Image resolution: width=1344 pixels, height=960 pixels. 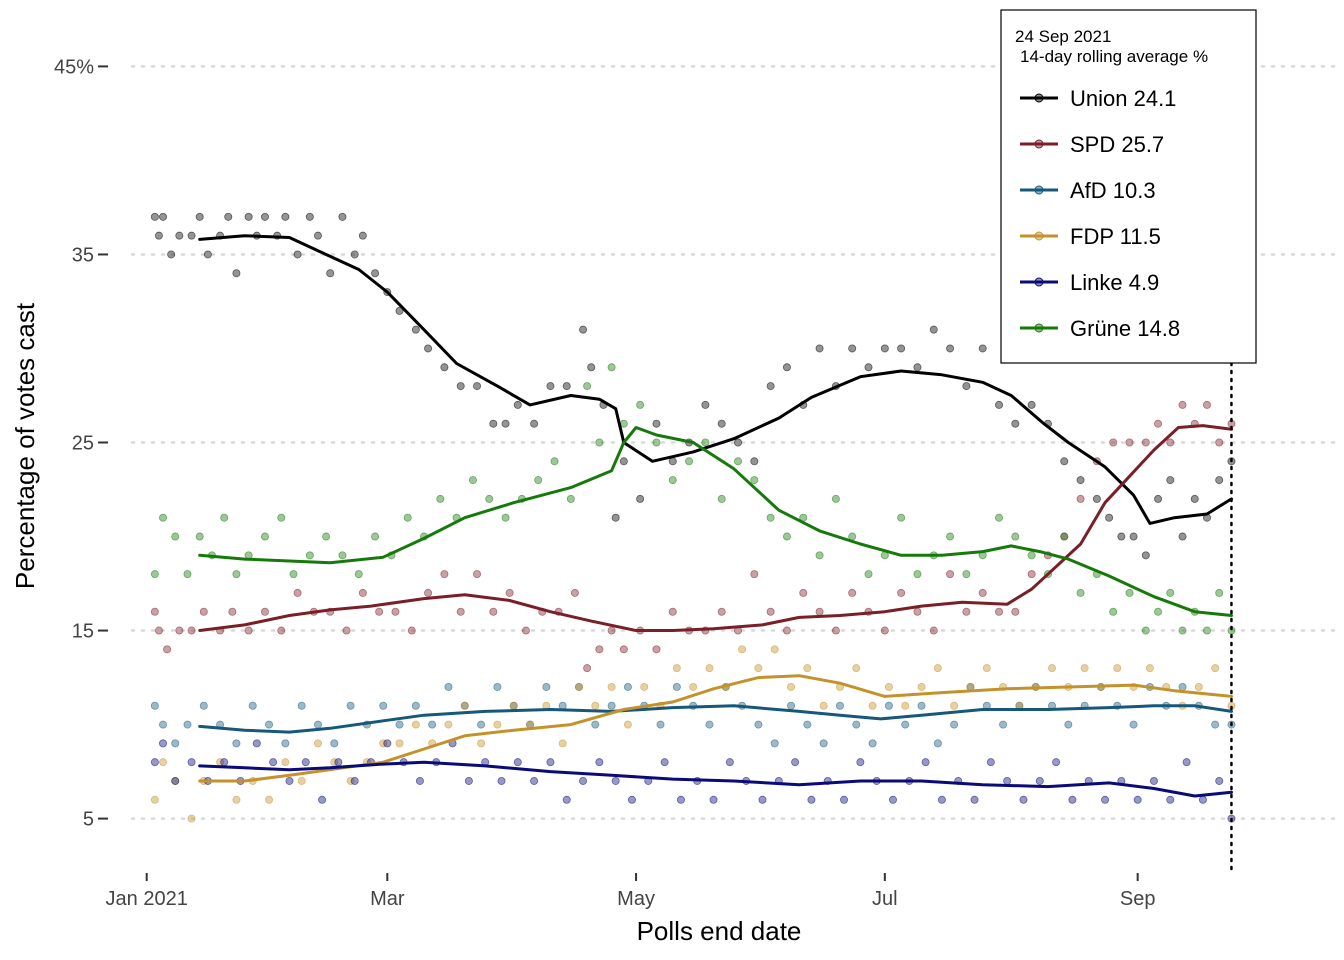 I want to click on x-tick-label-jan-2021: Jan 2021, so click(x=147, y=899).